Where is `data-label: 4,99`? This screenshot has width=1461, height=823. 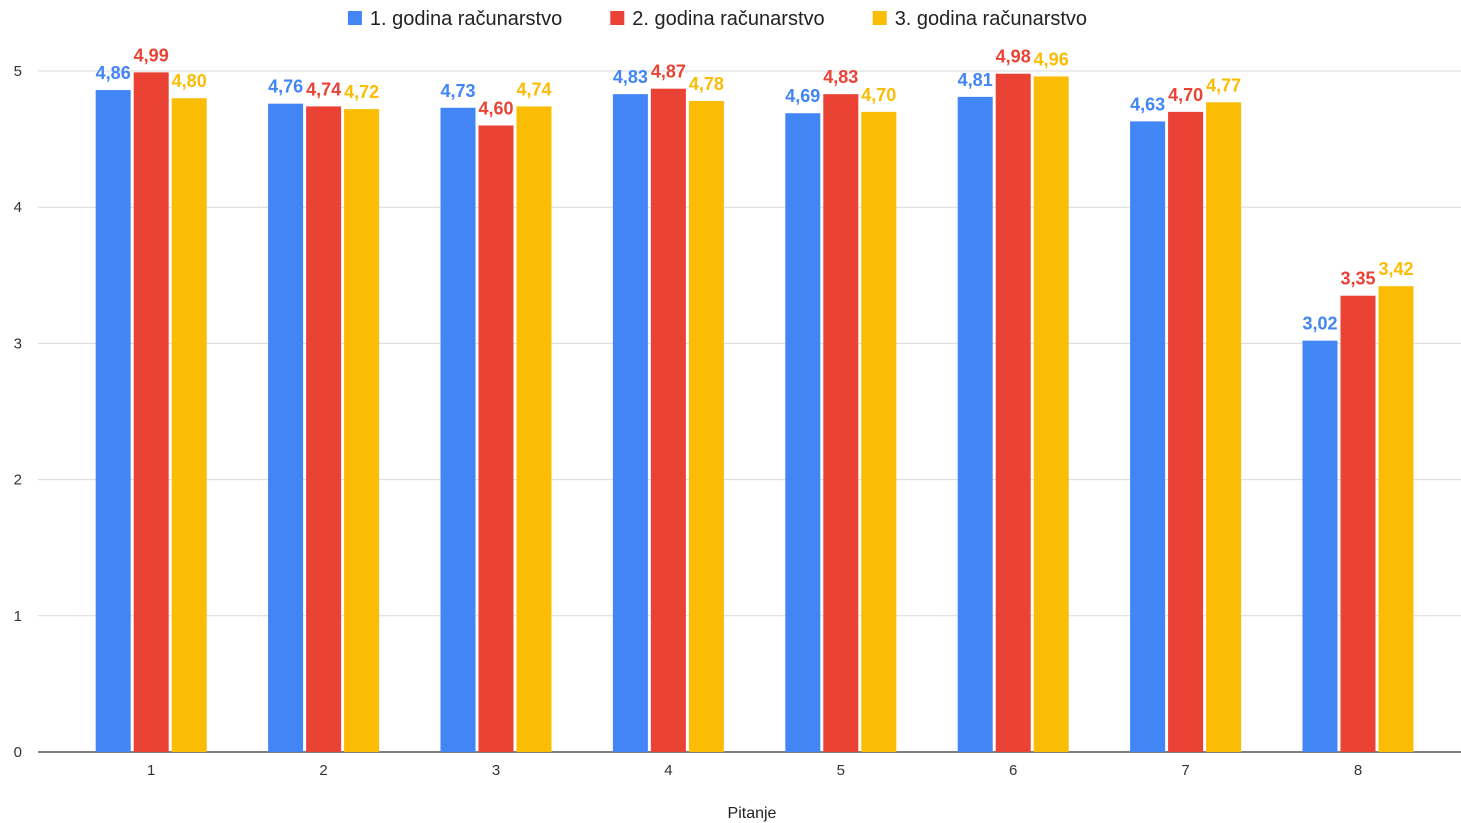
data-label: 4,99 is located at coordinates (151, 55).